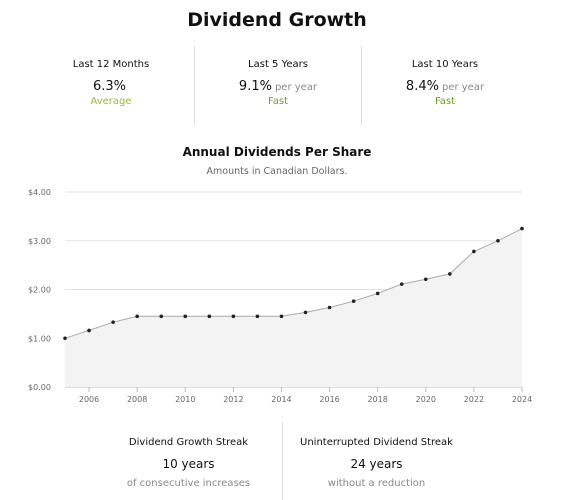  What do you see at coordinates (278, 64) in the screenshot?
I see `stat-label: Last 5 Years` at bounding box center [278, 64].